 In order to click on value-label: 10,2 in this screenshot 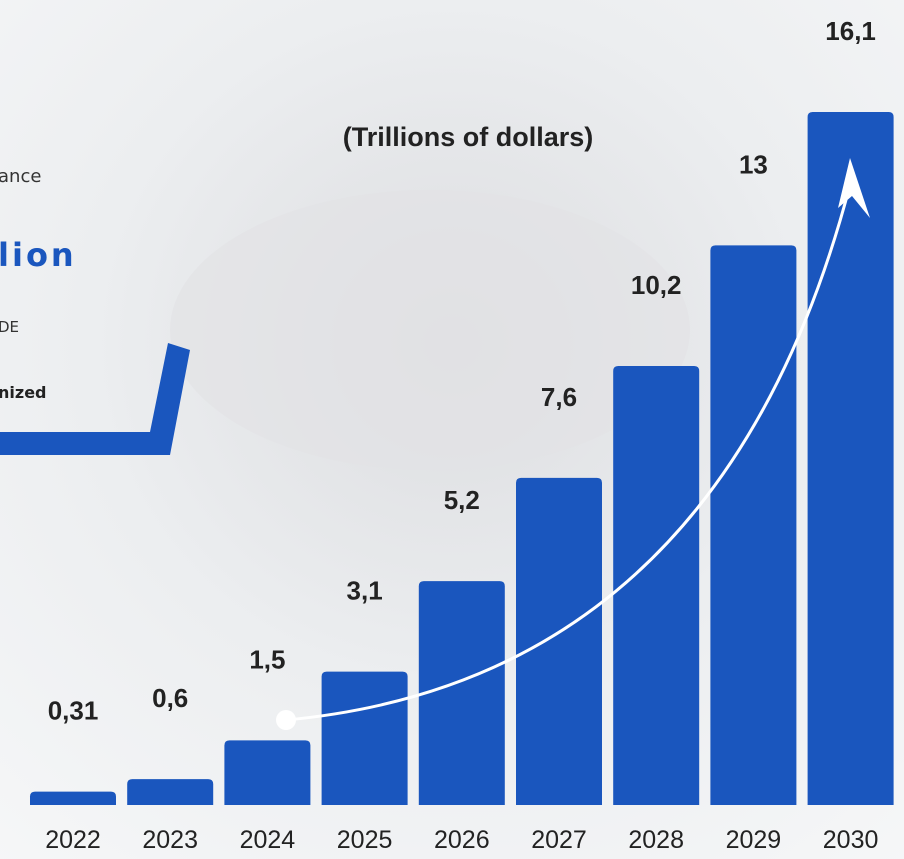, I will do `click(656, 285)`.